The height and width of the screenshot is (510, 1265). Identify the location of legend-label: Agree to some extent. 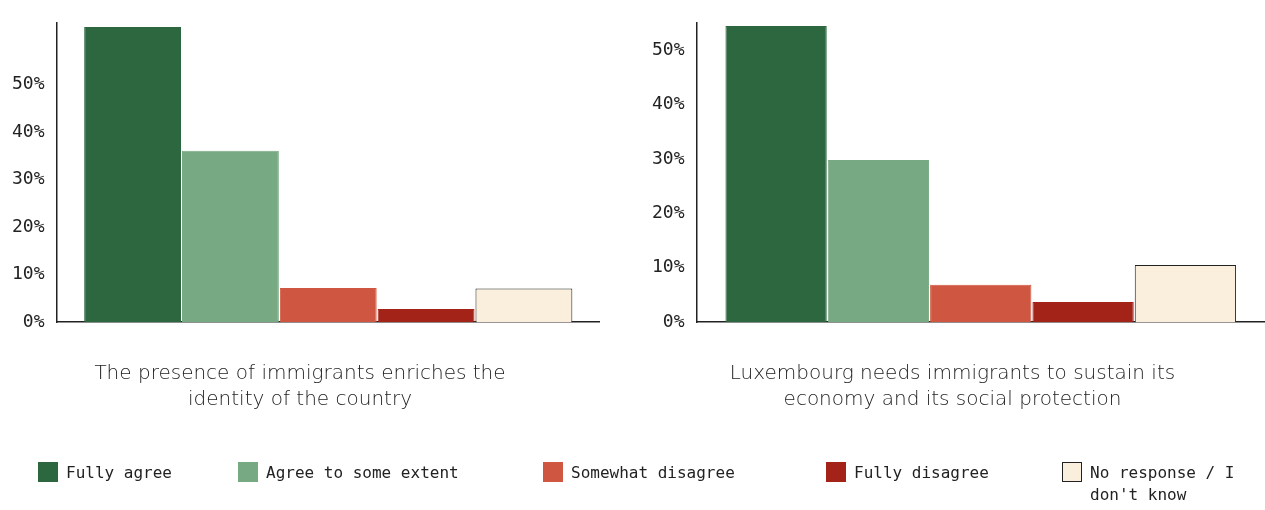
(362, 473).